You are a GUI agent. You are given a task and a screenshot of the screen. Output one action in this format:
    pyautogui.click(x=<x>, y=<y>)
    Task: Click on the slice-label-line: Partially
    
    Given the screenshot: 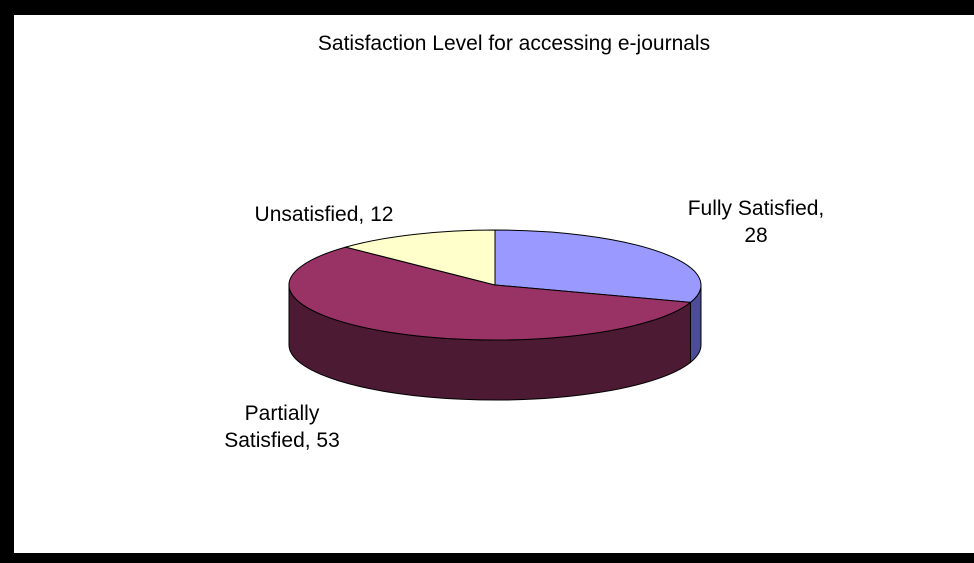 What is the action you would take?
    pyautogui.click(x=282, y=413)
    